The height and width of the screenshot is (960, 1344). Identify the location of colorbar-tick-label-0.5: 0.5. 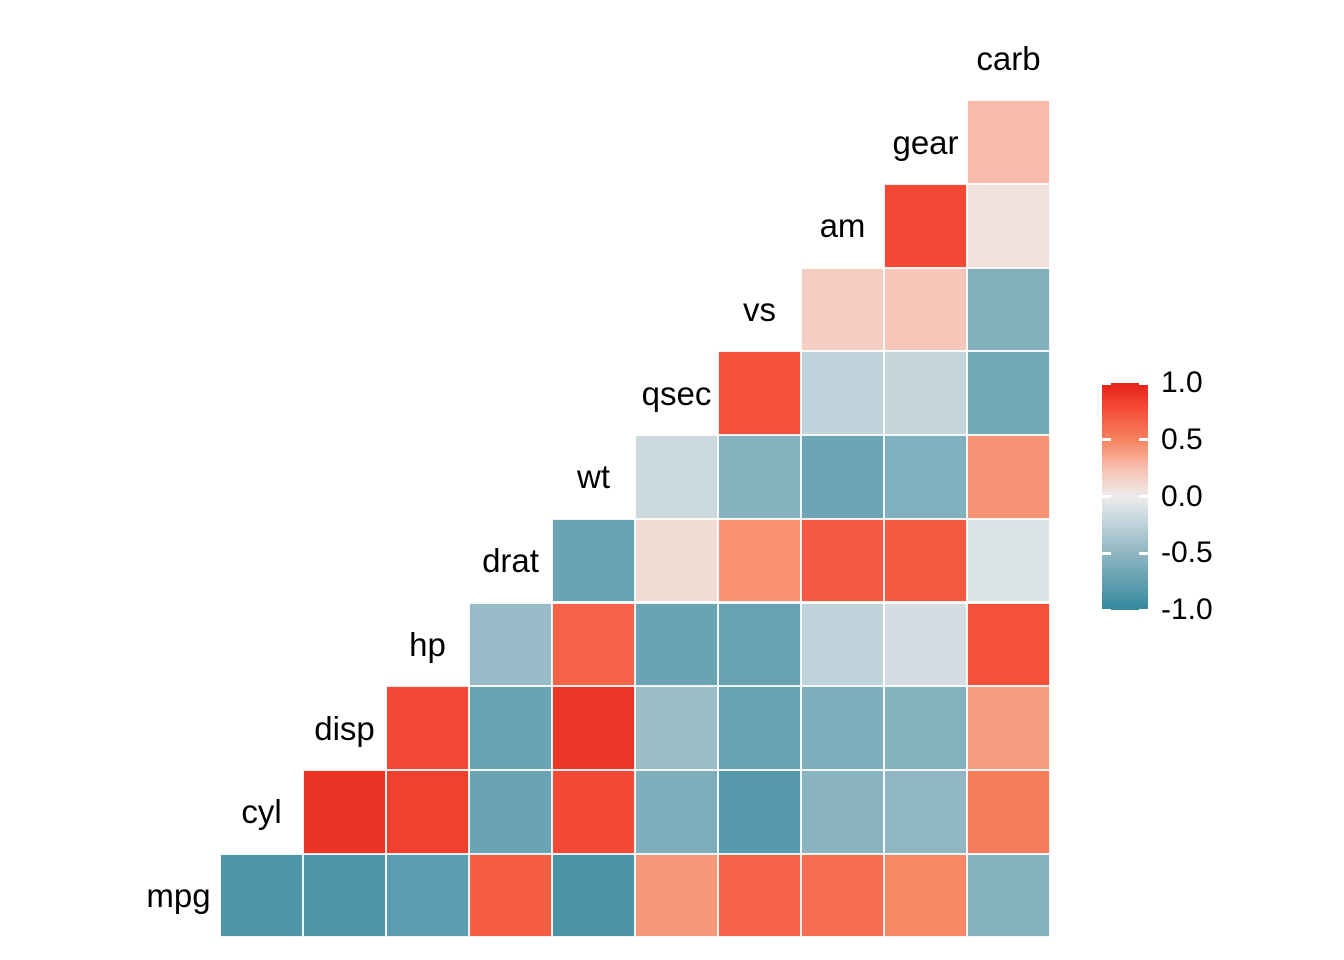
(1182, 439).